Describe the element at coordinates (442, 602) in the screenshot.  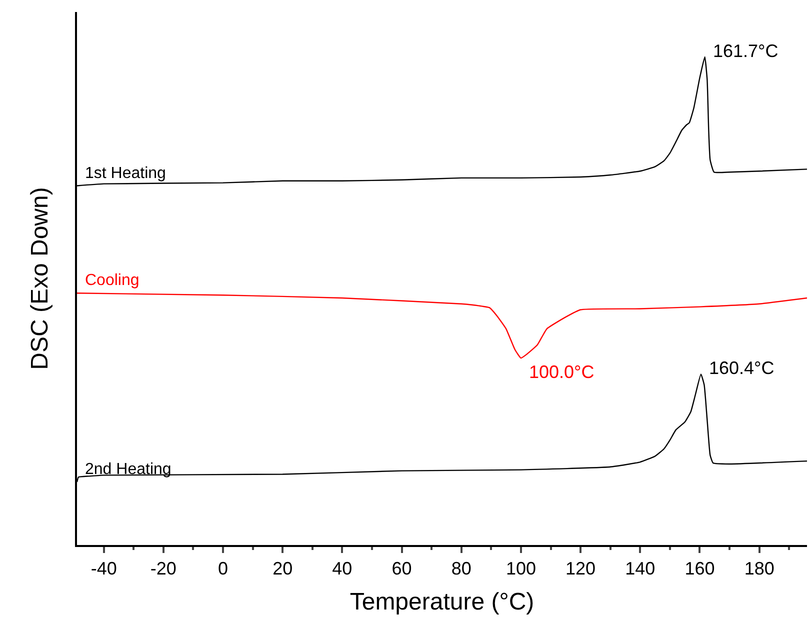
I see `x-axis-title: Temperature (°C)` at that location.